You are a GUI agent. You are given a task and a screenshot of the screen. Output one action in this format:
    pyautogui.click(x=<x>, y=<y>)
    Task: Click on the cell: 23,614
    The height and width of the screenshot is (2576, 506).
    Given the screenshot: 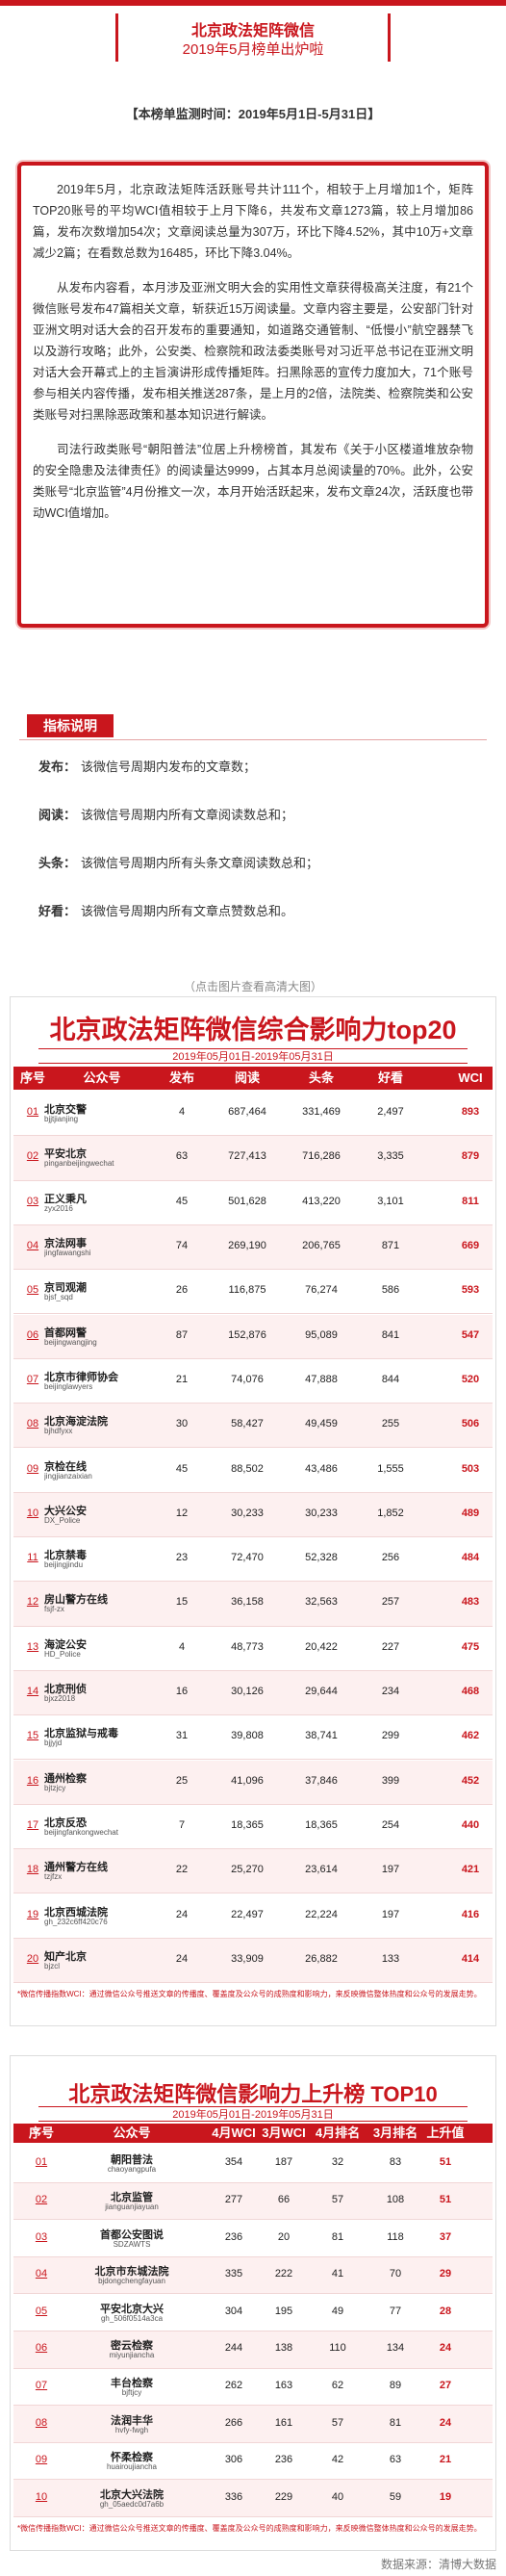 What is the action you would take?
    pyautogui.click(x=321, y=1870)
    